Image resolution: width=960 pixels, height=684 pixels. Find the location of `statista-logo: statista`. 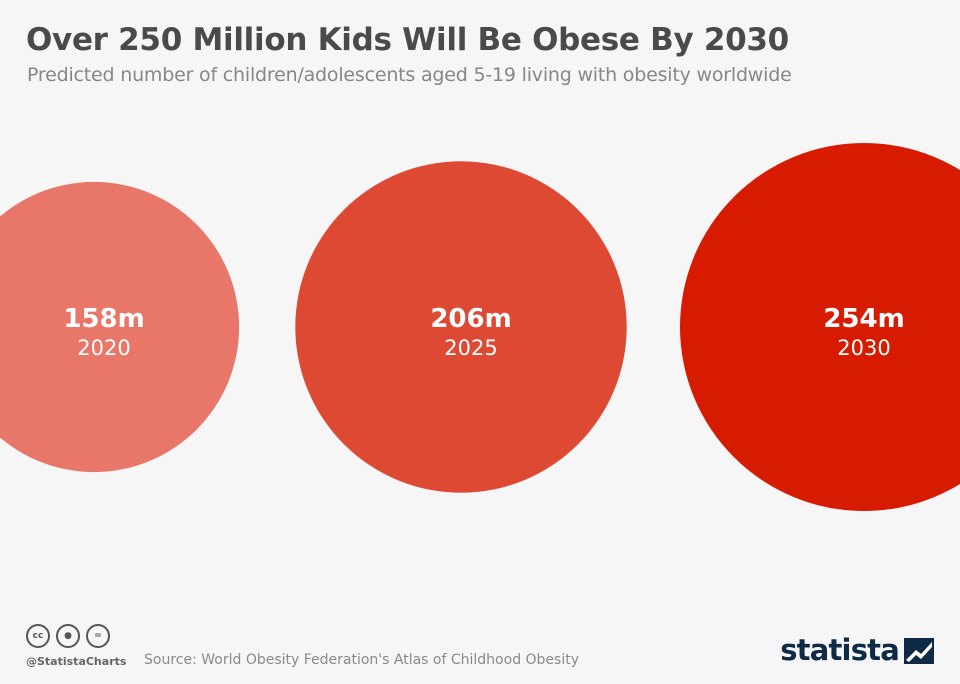

statista-logo: statista is located at coordinates (857, 650).